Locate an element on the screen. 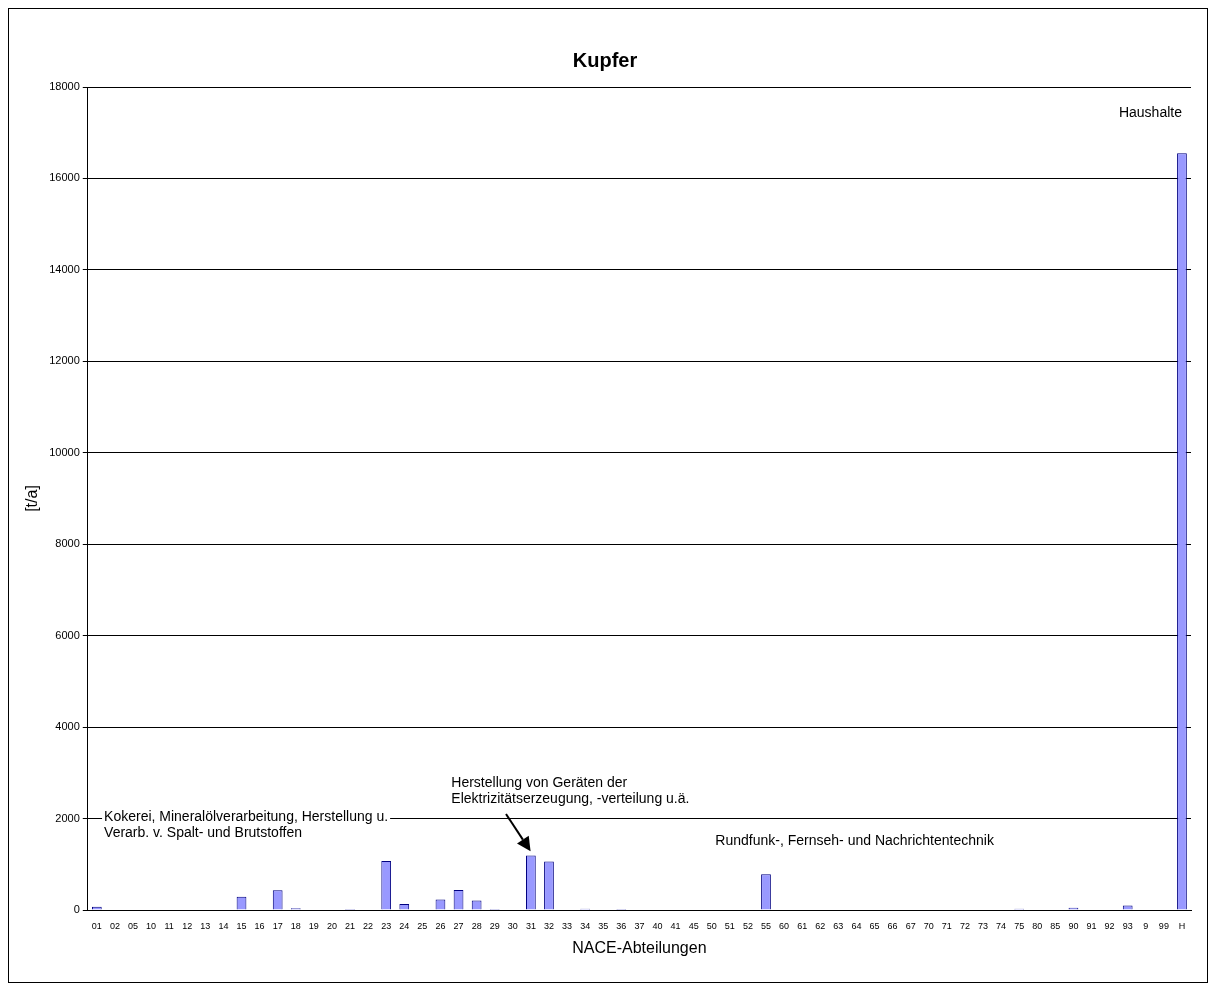 The image size is (1216, 991). y-tick-label: 2000 is located at coordinates (67, 817).